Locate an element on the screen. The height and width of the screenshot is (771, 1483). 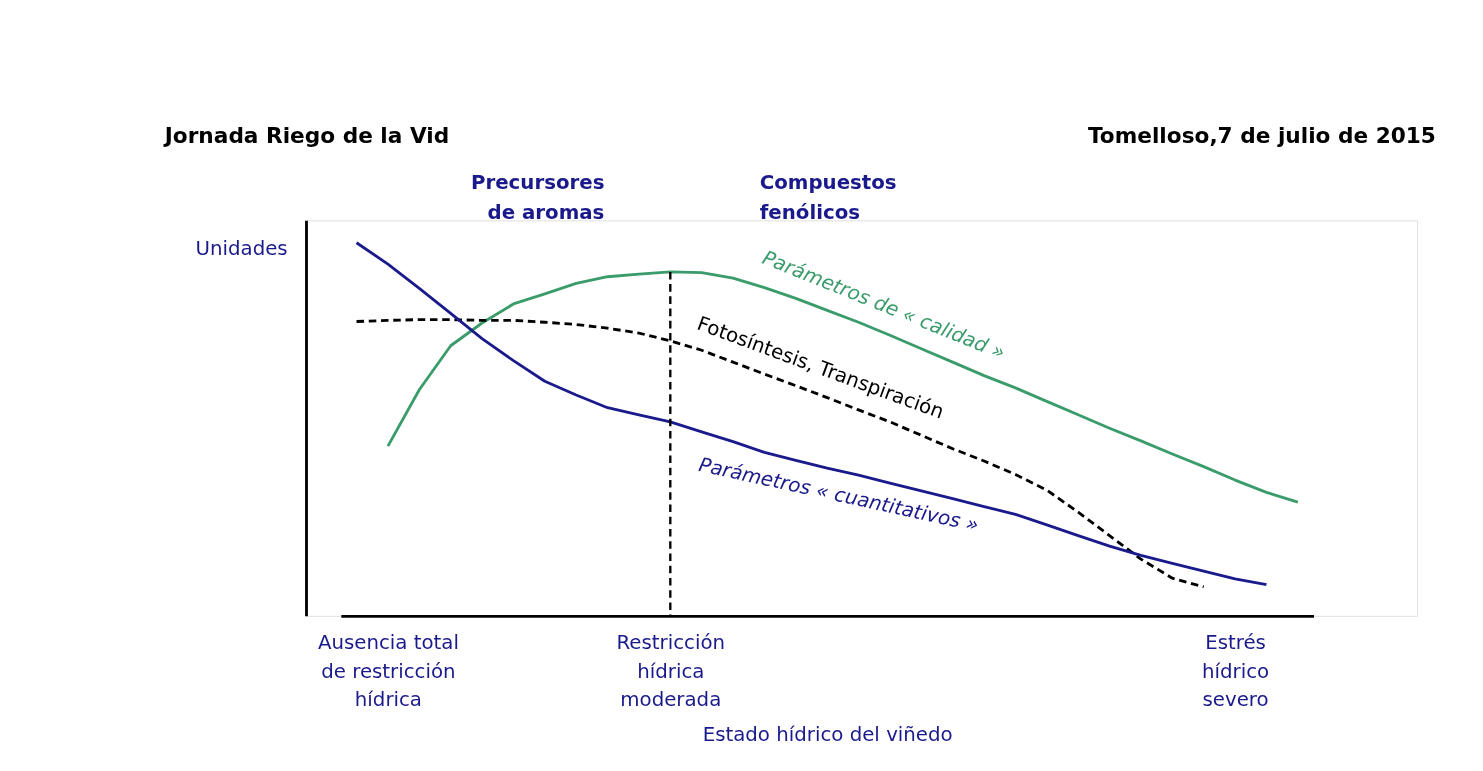
chart-subtitle: Tomelloso,7 de julio de 2015 is located at coordinates (1261, 136).